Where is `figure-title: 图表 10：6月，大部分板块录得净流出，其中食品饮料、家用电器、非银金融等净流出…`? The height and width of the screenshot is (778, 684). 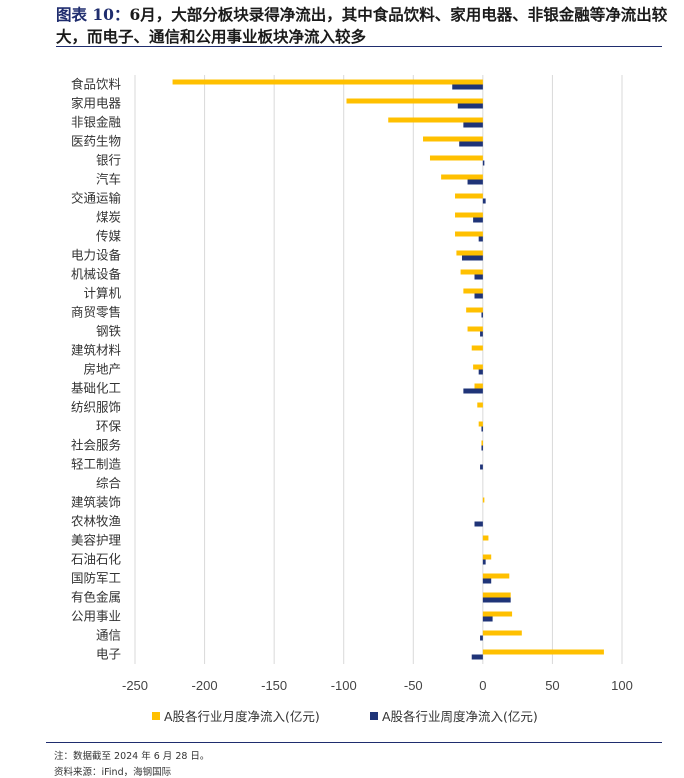
figure-title: 图表 10：6月，大部分板块录得净流出，其中食品饮料、家用电器、非银金融等净流出… is located at coordinates (366, 26).